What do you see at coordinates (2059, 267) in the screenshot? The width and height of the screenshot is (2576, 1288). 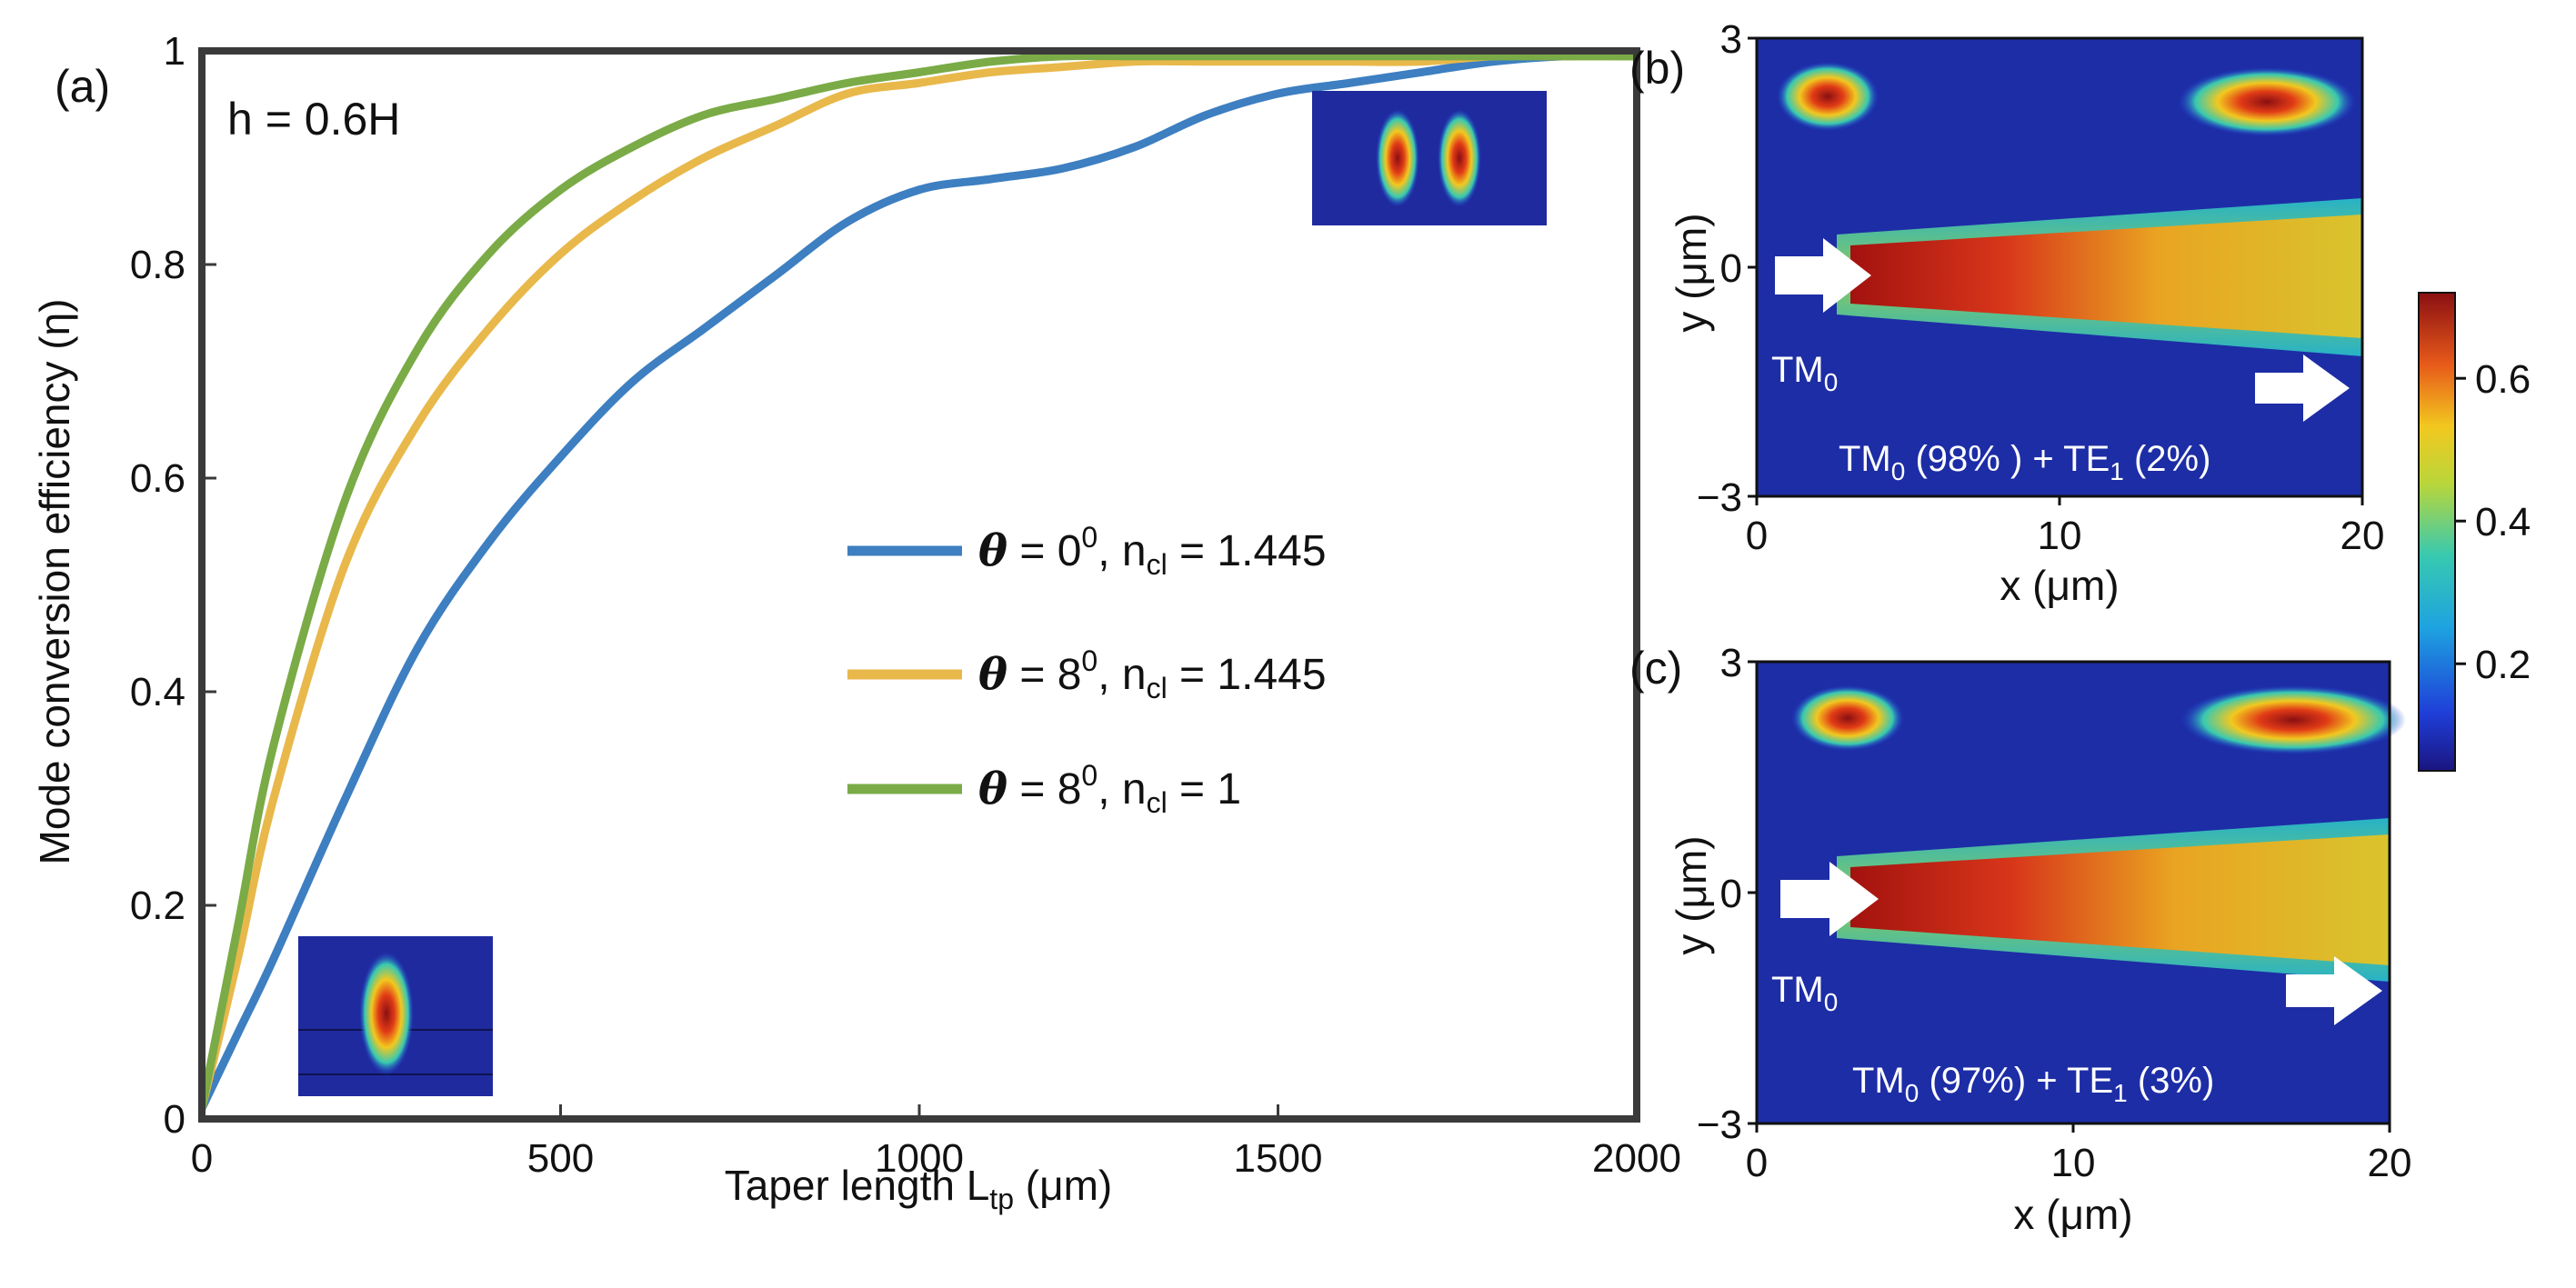 I see `field-map-b: TM0 TM0 (98% ) + TE1 (2%)` at bounding box center [2059, 267].